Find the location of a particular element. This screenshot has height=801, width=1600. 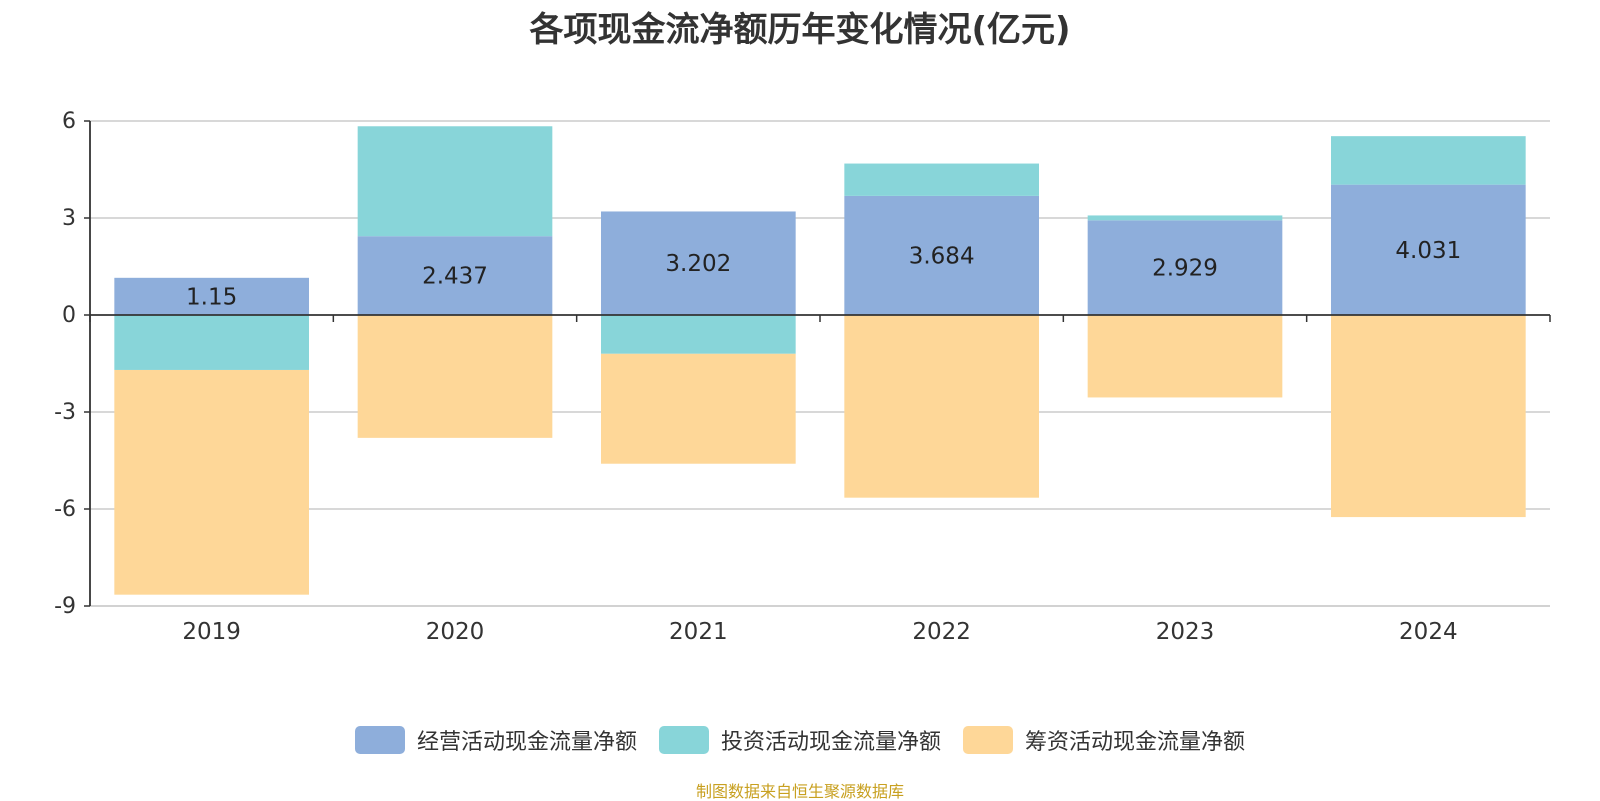

legend-swatch-operating is located at coordinates (379, 740).